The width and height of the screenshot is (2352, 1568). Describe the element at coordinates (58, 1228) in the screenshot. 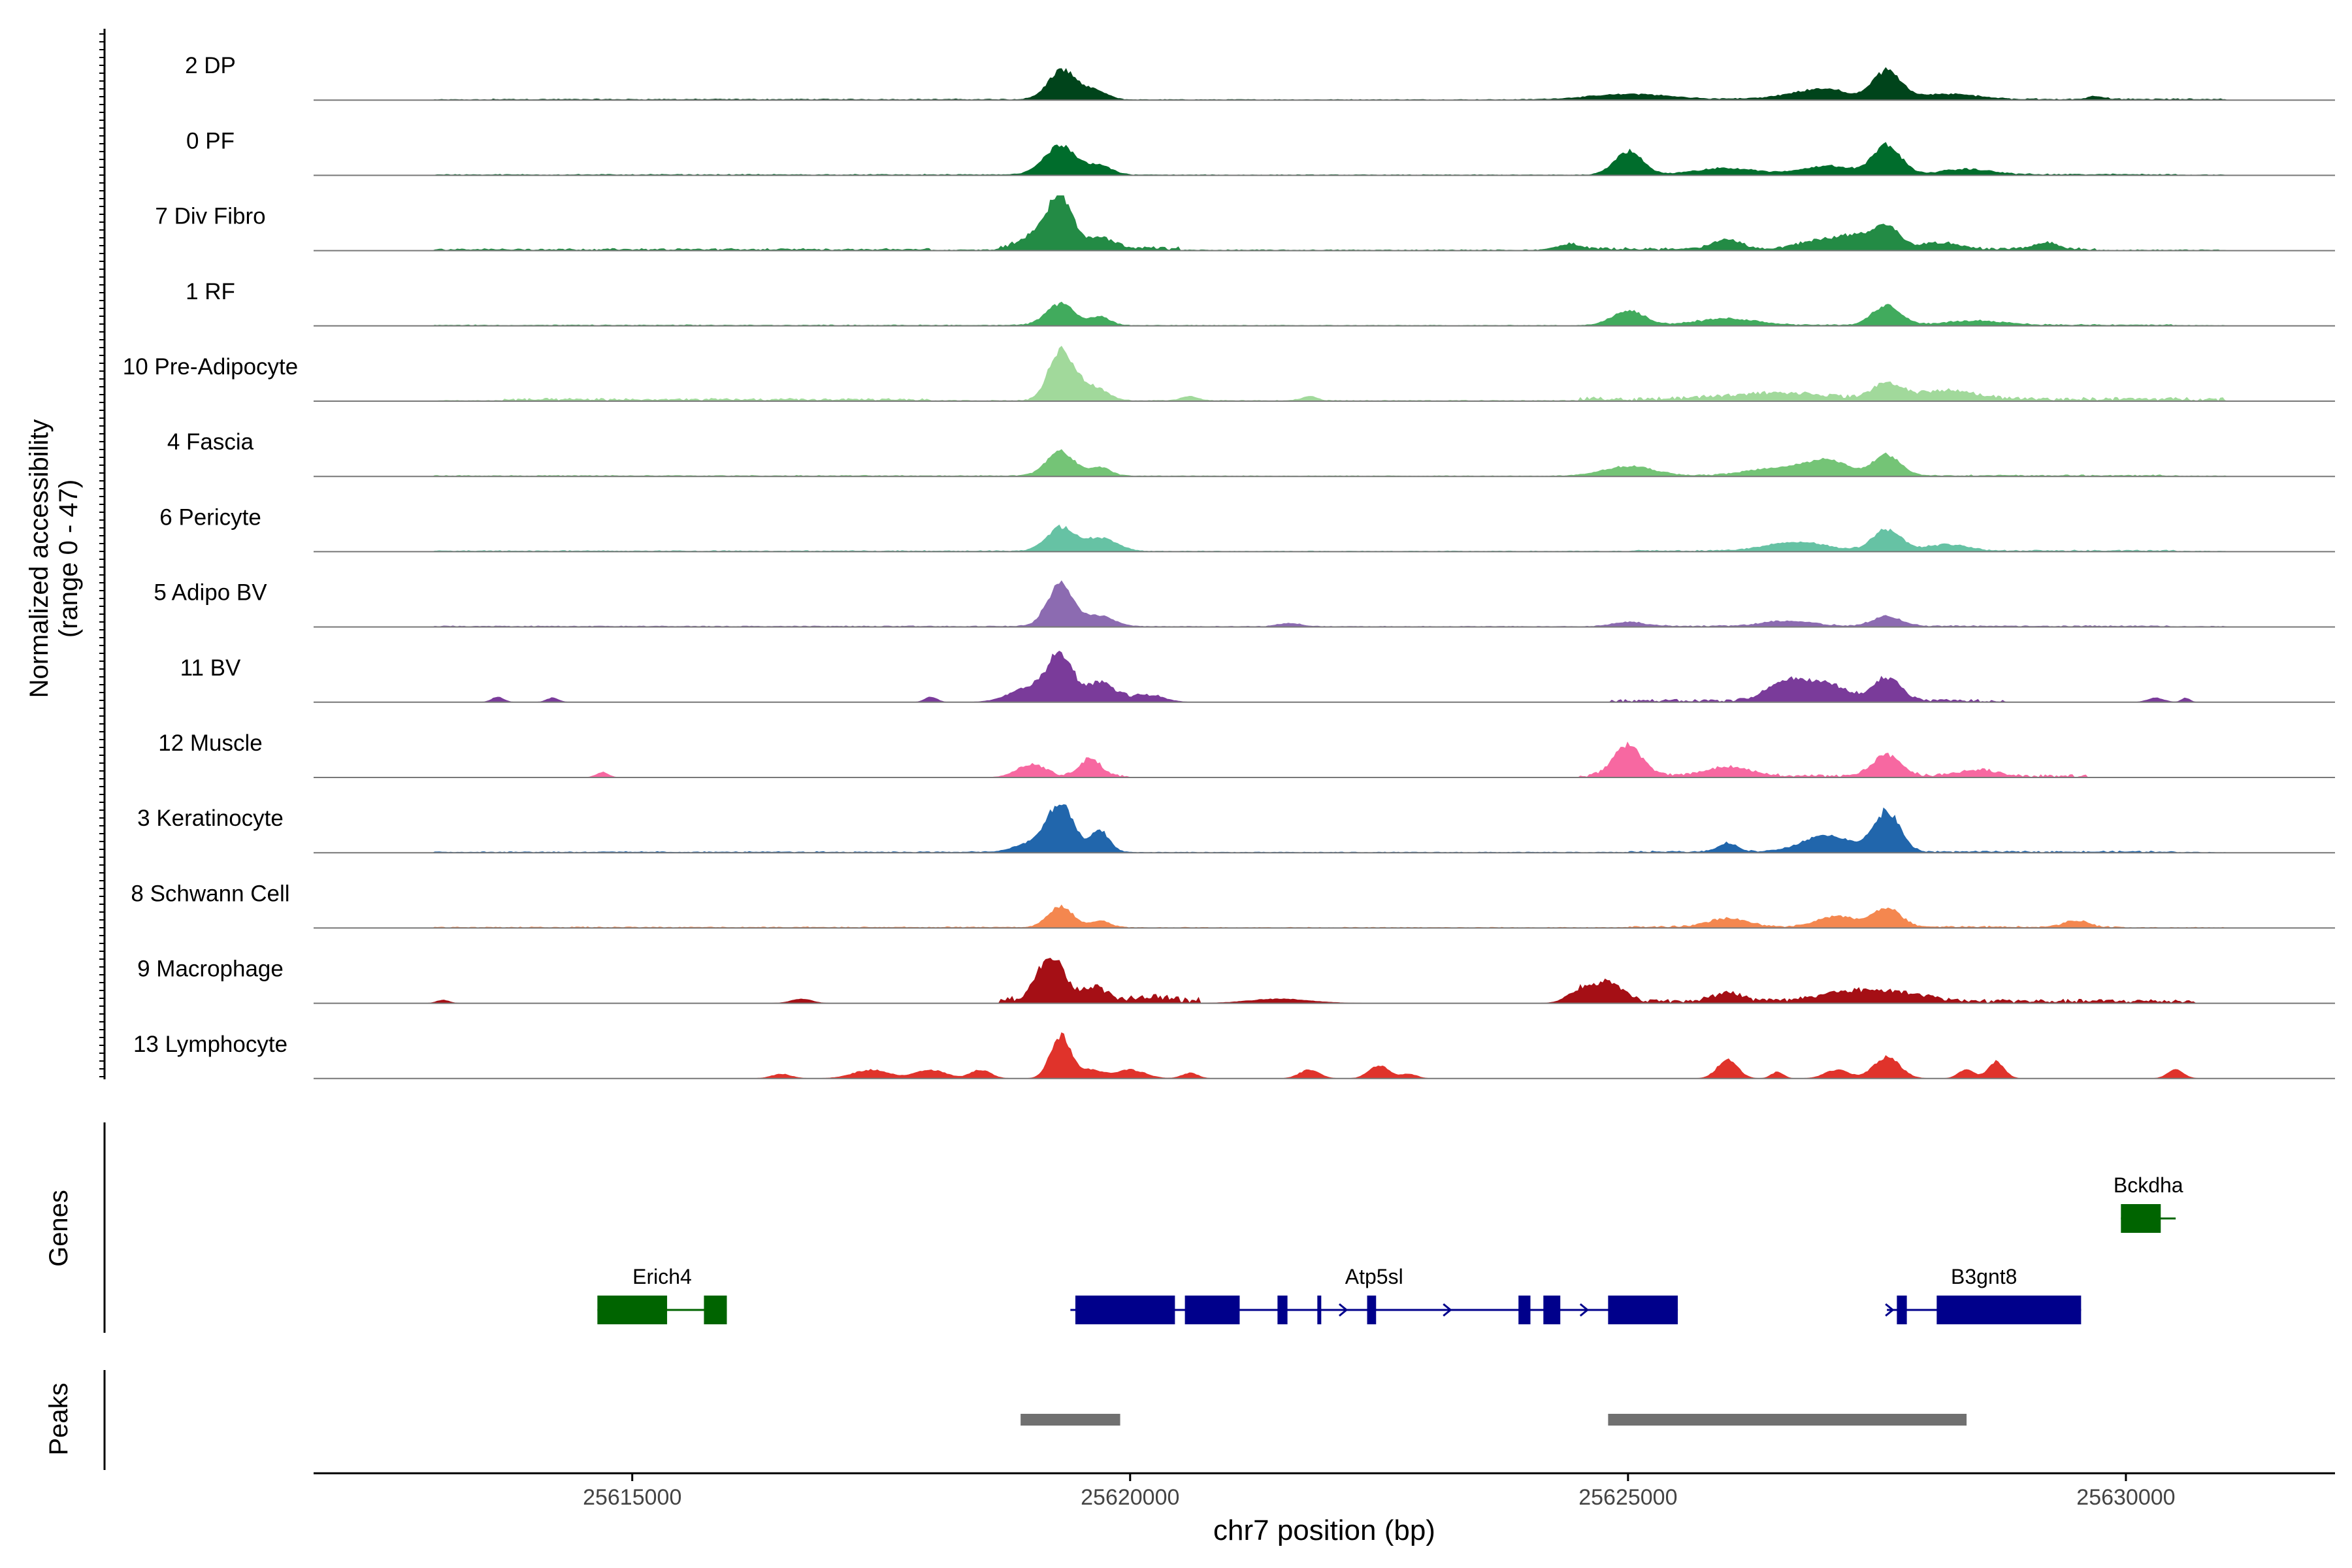

I see `genes-panel-label: Genes` at that location.